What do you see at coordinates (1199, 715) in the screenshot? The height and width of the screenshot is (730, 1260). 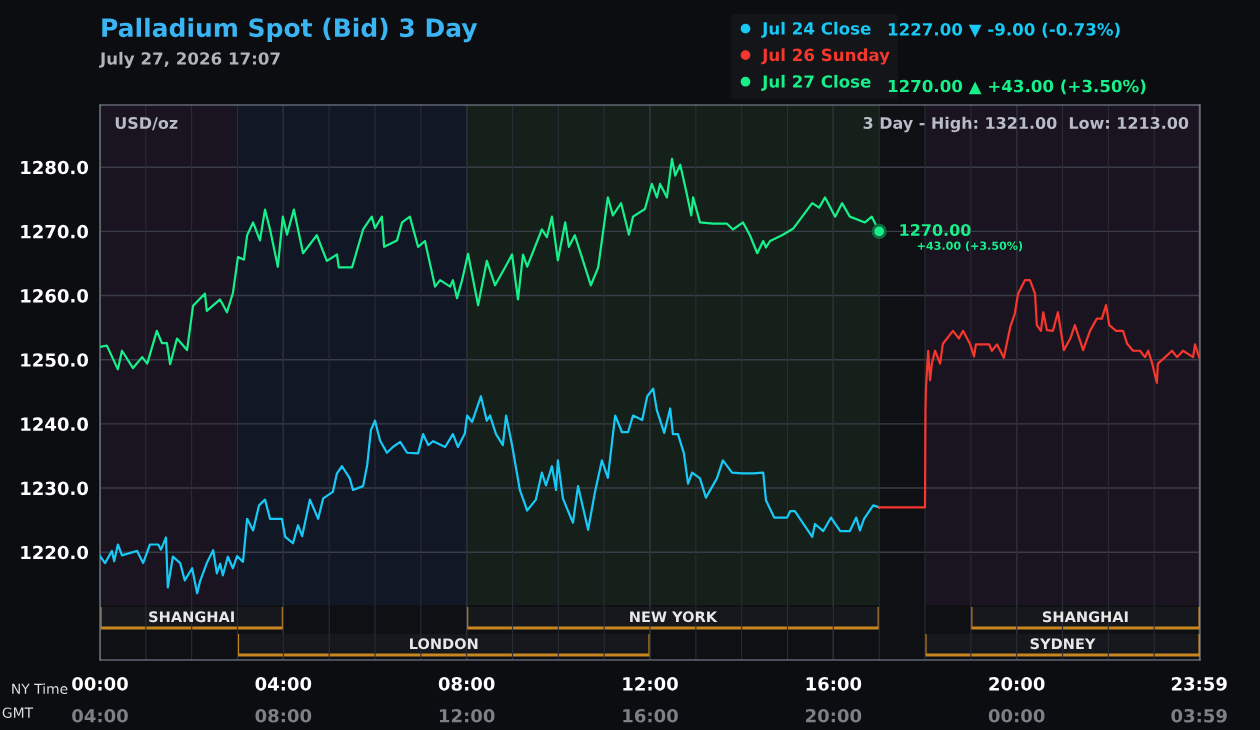 I see `x2-tick-label: 03:59` at bounding box center [1199, 715].